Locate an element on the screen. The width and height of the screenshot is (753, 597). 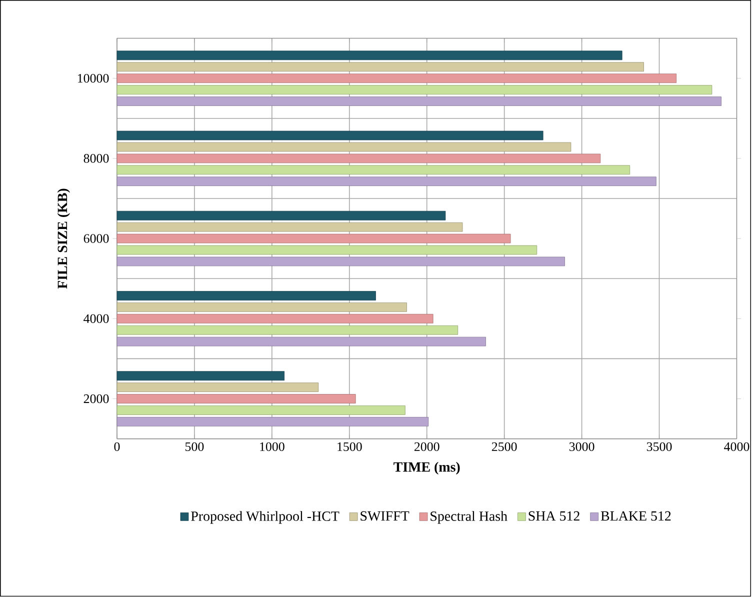
x-tick-label: 4000 is located at coordinates (737, 447).